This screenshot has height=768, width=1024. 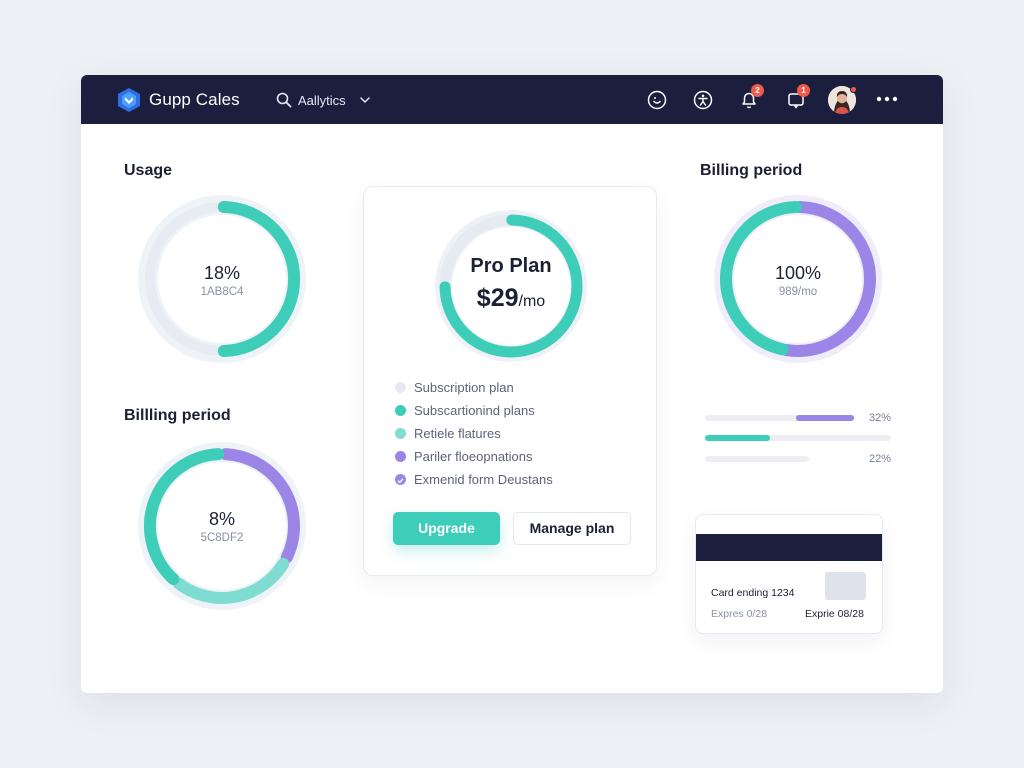 I want to click on billing-right-donut-chart, so click(x=798, y=279).